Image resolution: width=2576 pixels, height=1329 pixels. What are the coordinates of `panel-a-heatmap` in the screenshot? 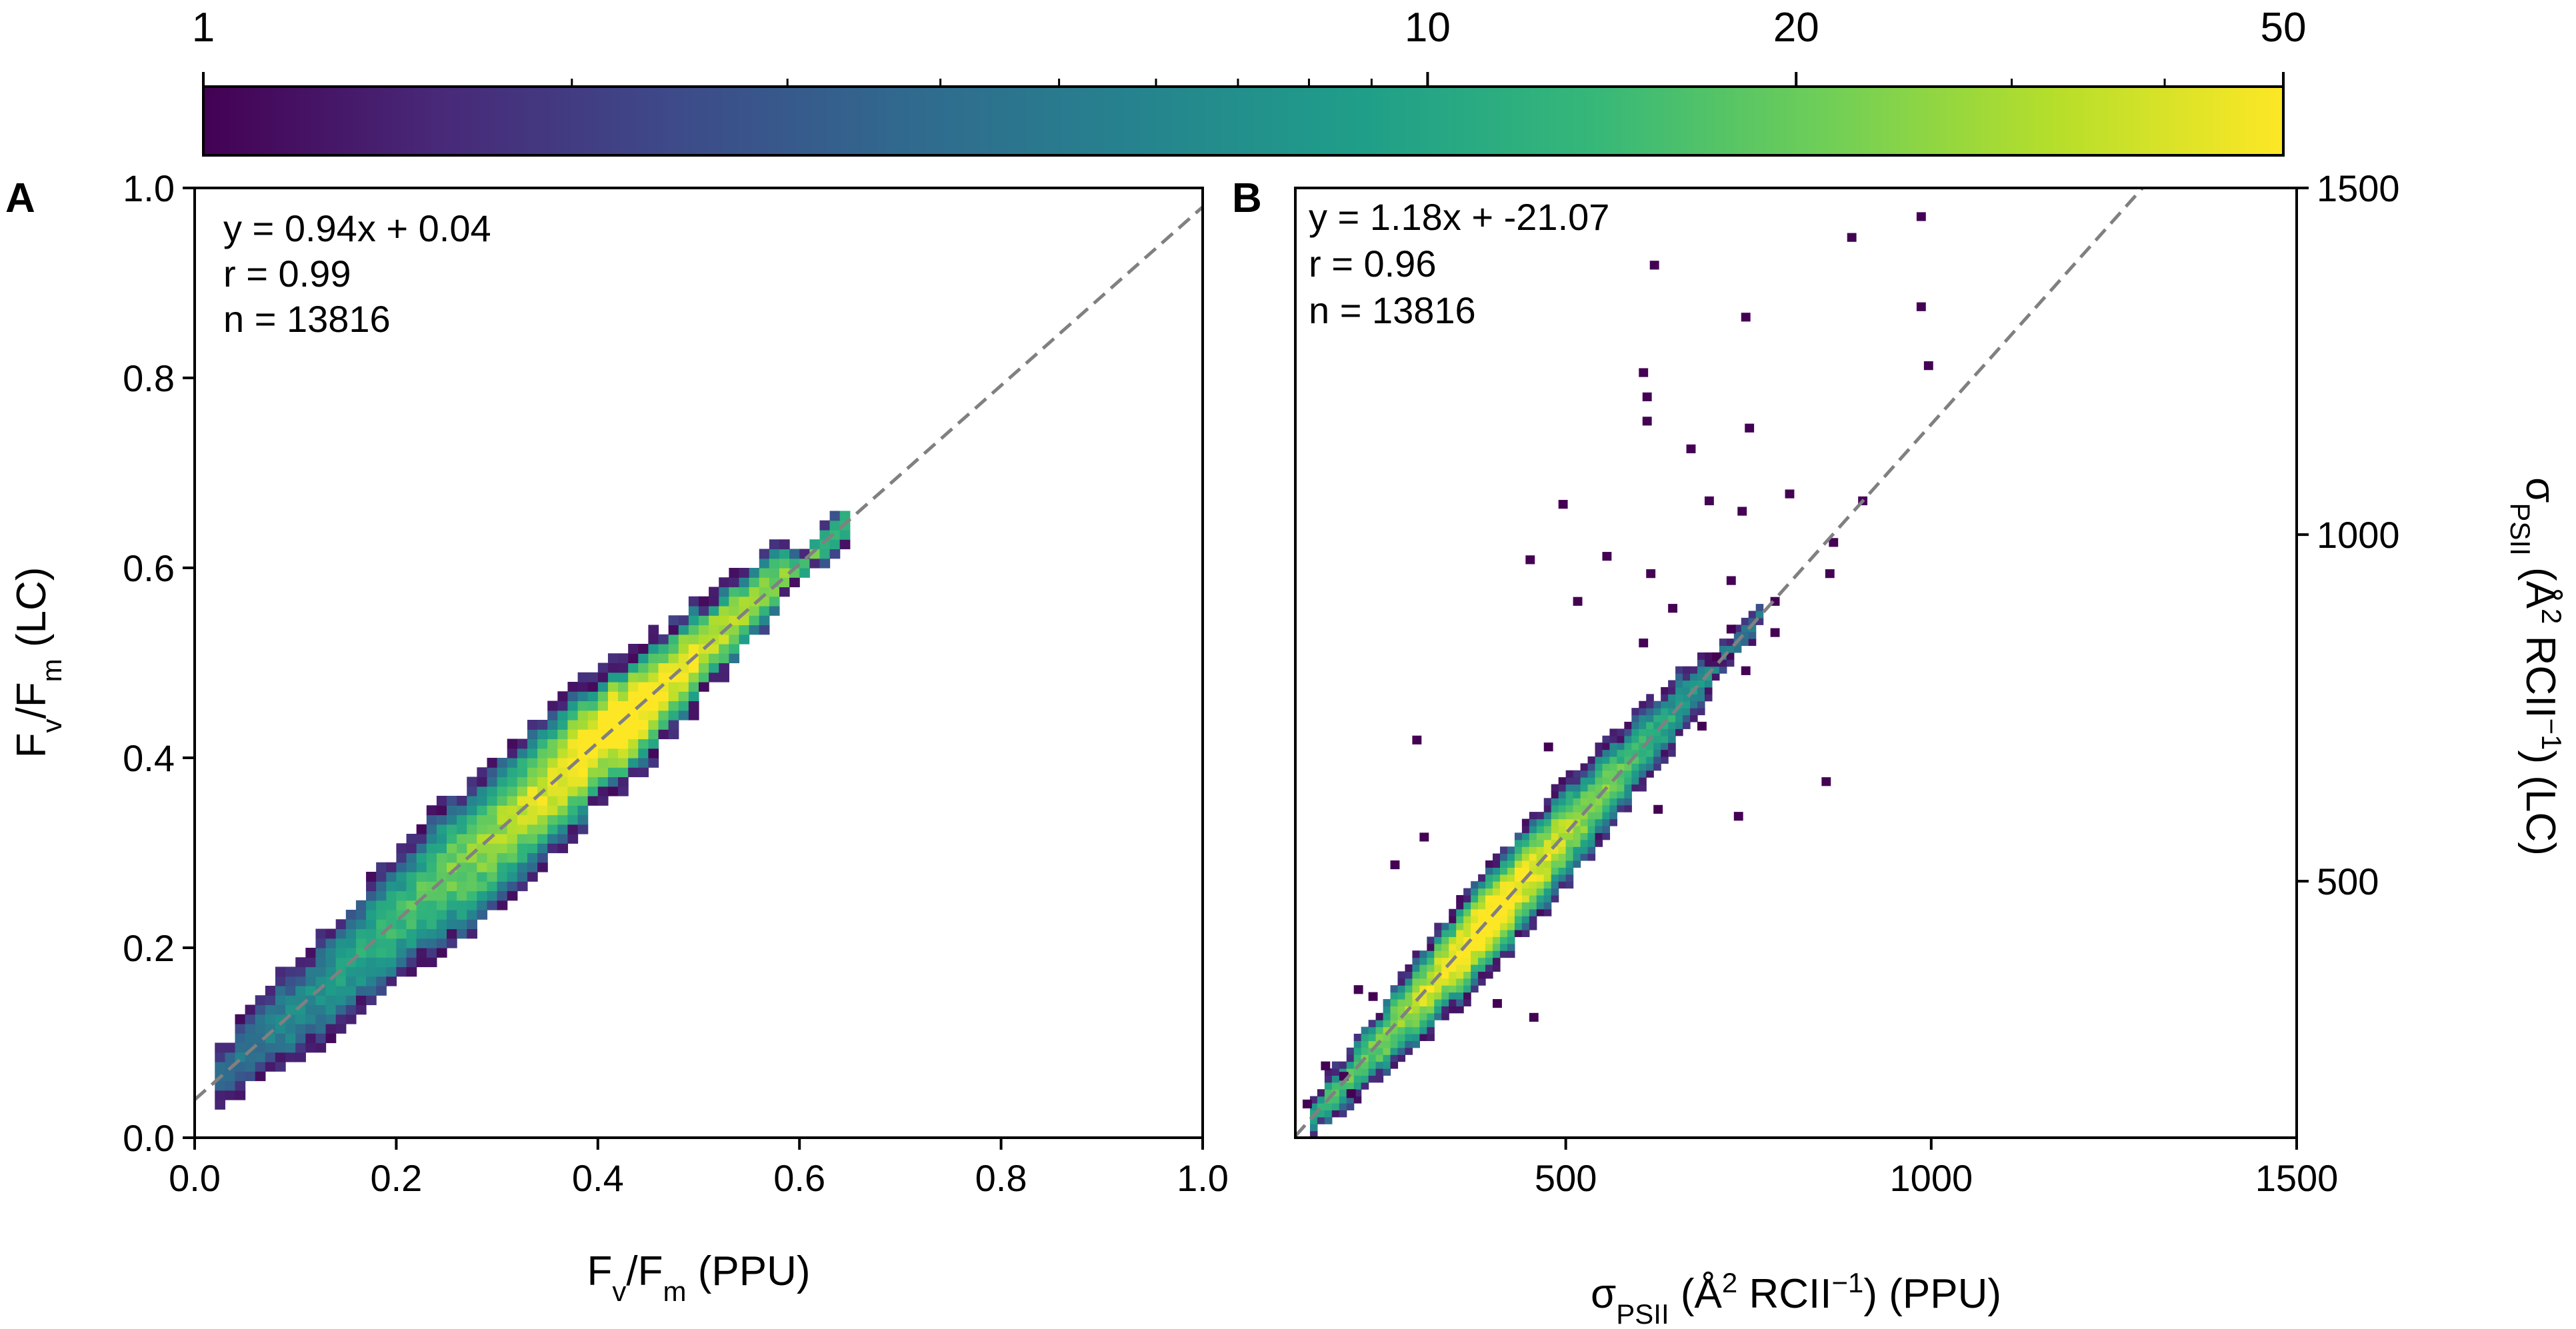 It's located at (533, 811).